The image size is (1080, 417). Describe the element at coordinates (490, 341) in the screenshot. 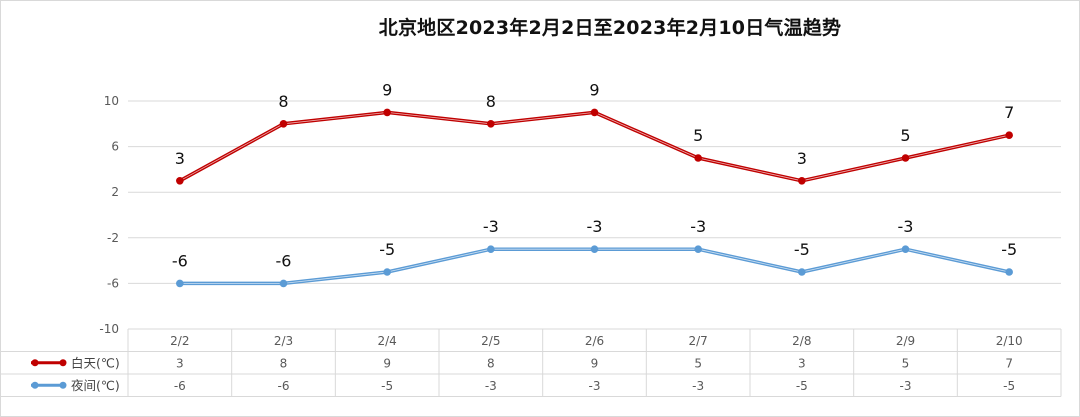

I see `x-category-label: 2/5` at that location.